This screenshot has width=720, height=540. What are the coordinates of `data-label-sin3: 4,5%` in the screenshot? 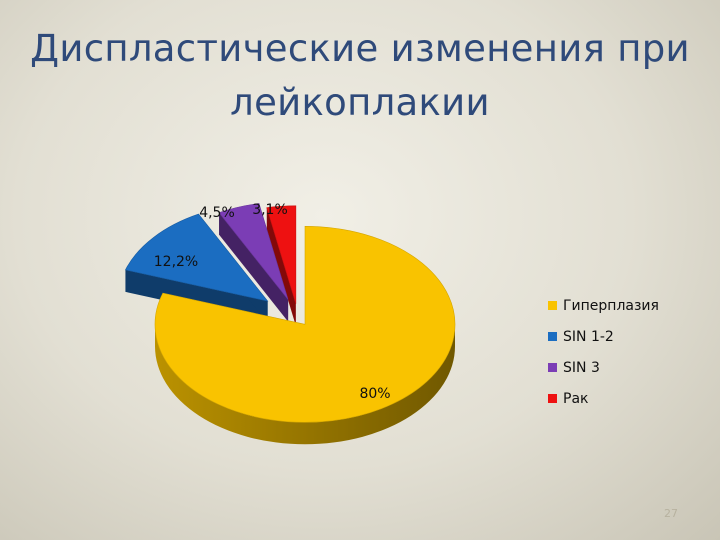 It's located at (217, 213).